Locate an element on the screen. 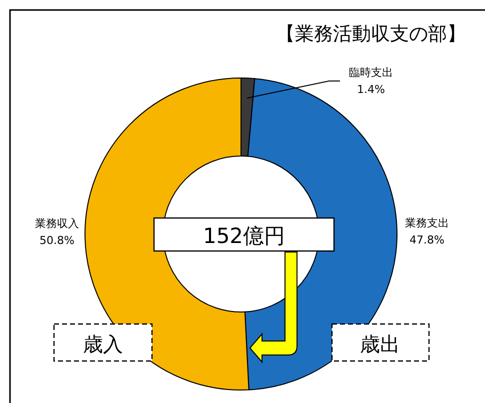 This screenshot has width=485, height=403. text: 歳入 is located at coordinates (103, 344).